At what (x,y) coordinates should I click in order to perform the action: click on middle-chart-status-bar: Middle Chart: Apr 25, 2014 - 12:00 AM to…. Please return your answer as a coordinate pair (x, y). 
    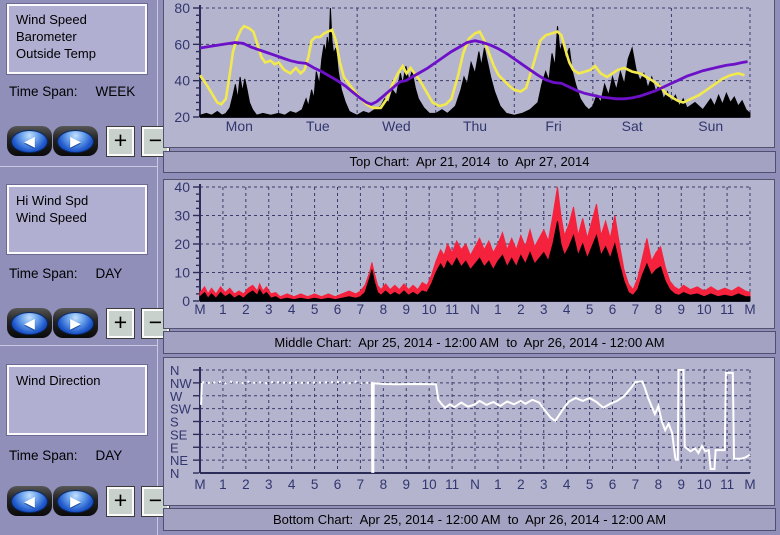
    Looking at the image, I should click on (469, 342).